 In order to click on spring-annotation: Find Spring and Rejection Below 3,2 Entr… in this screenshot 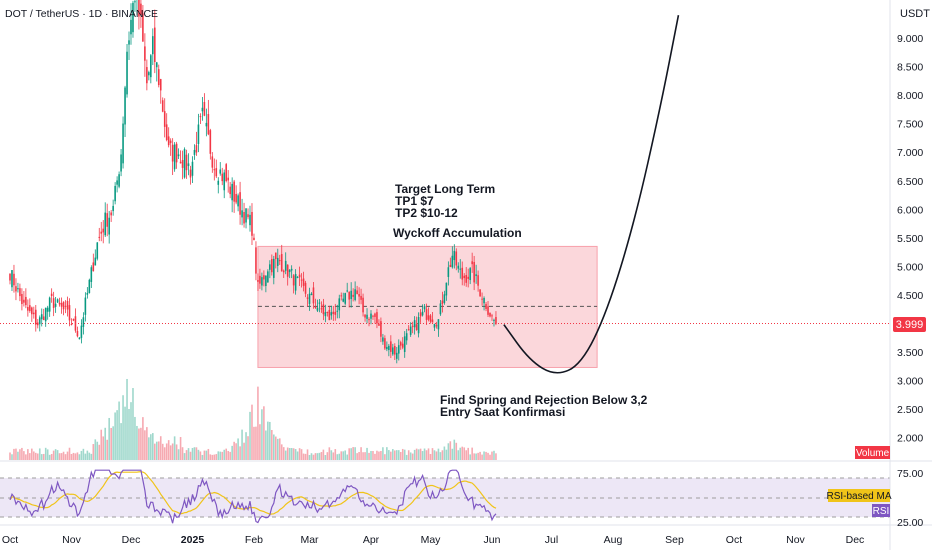, I will do `click(544, 406)`.